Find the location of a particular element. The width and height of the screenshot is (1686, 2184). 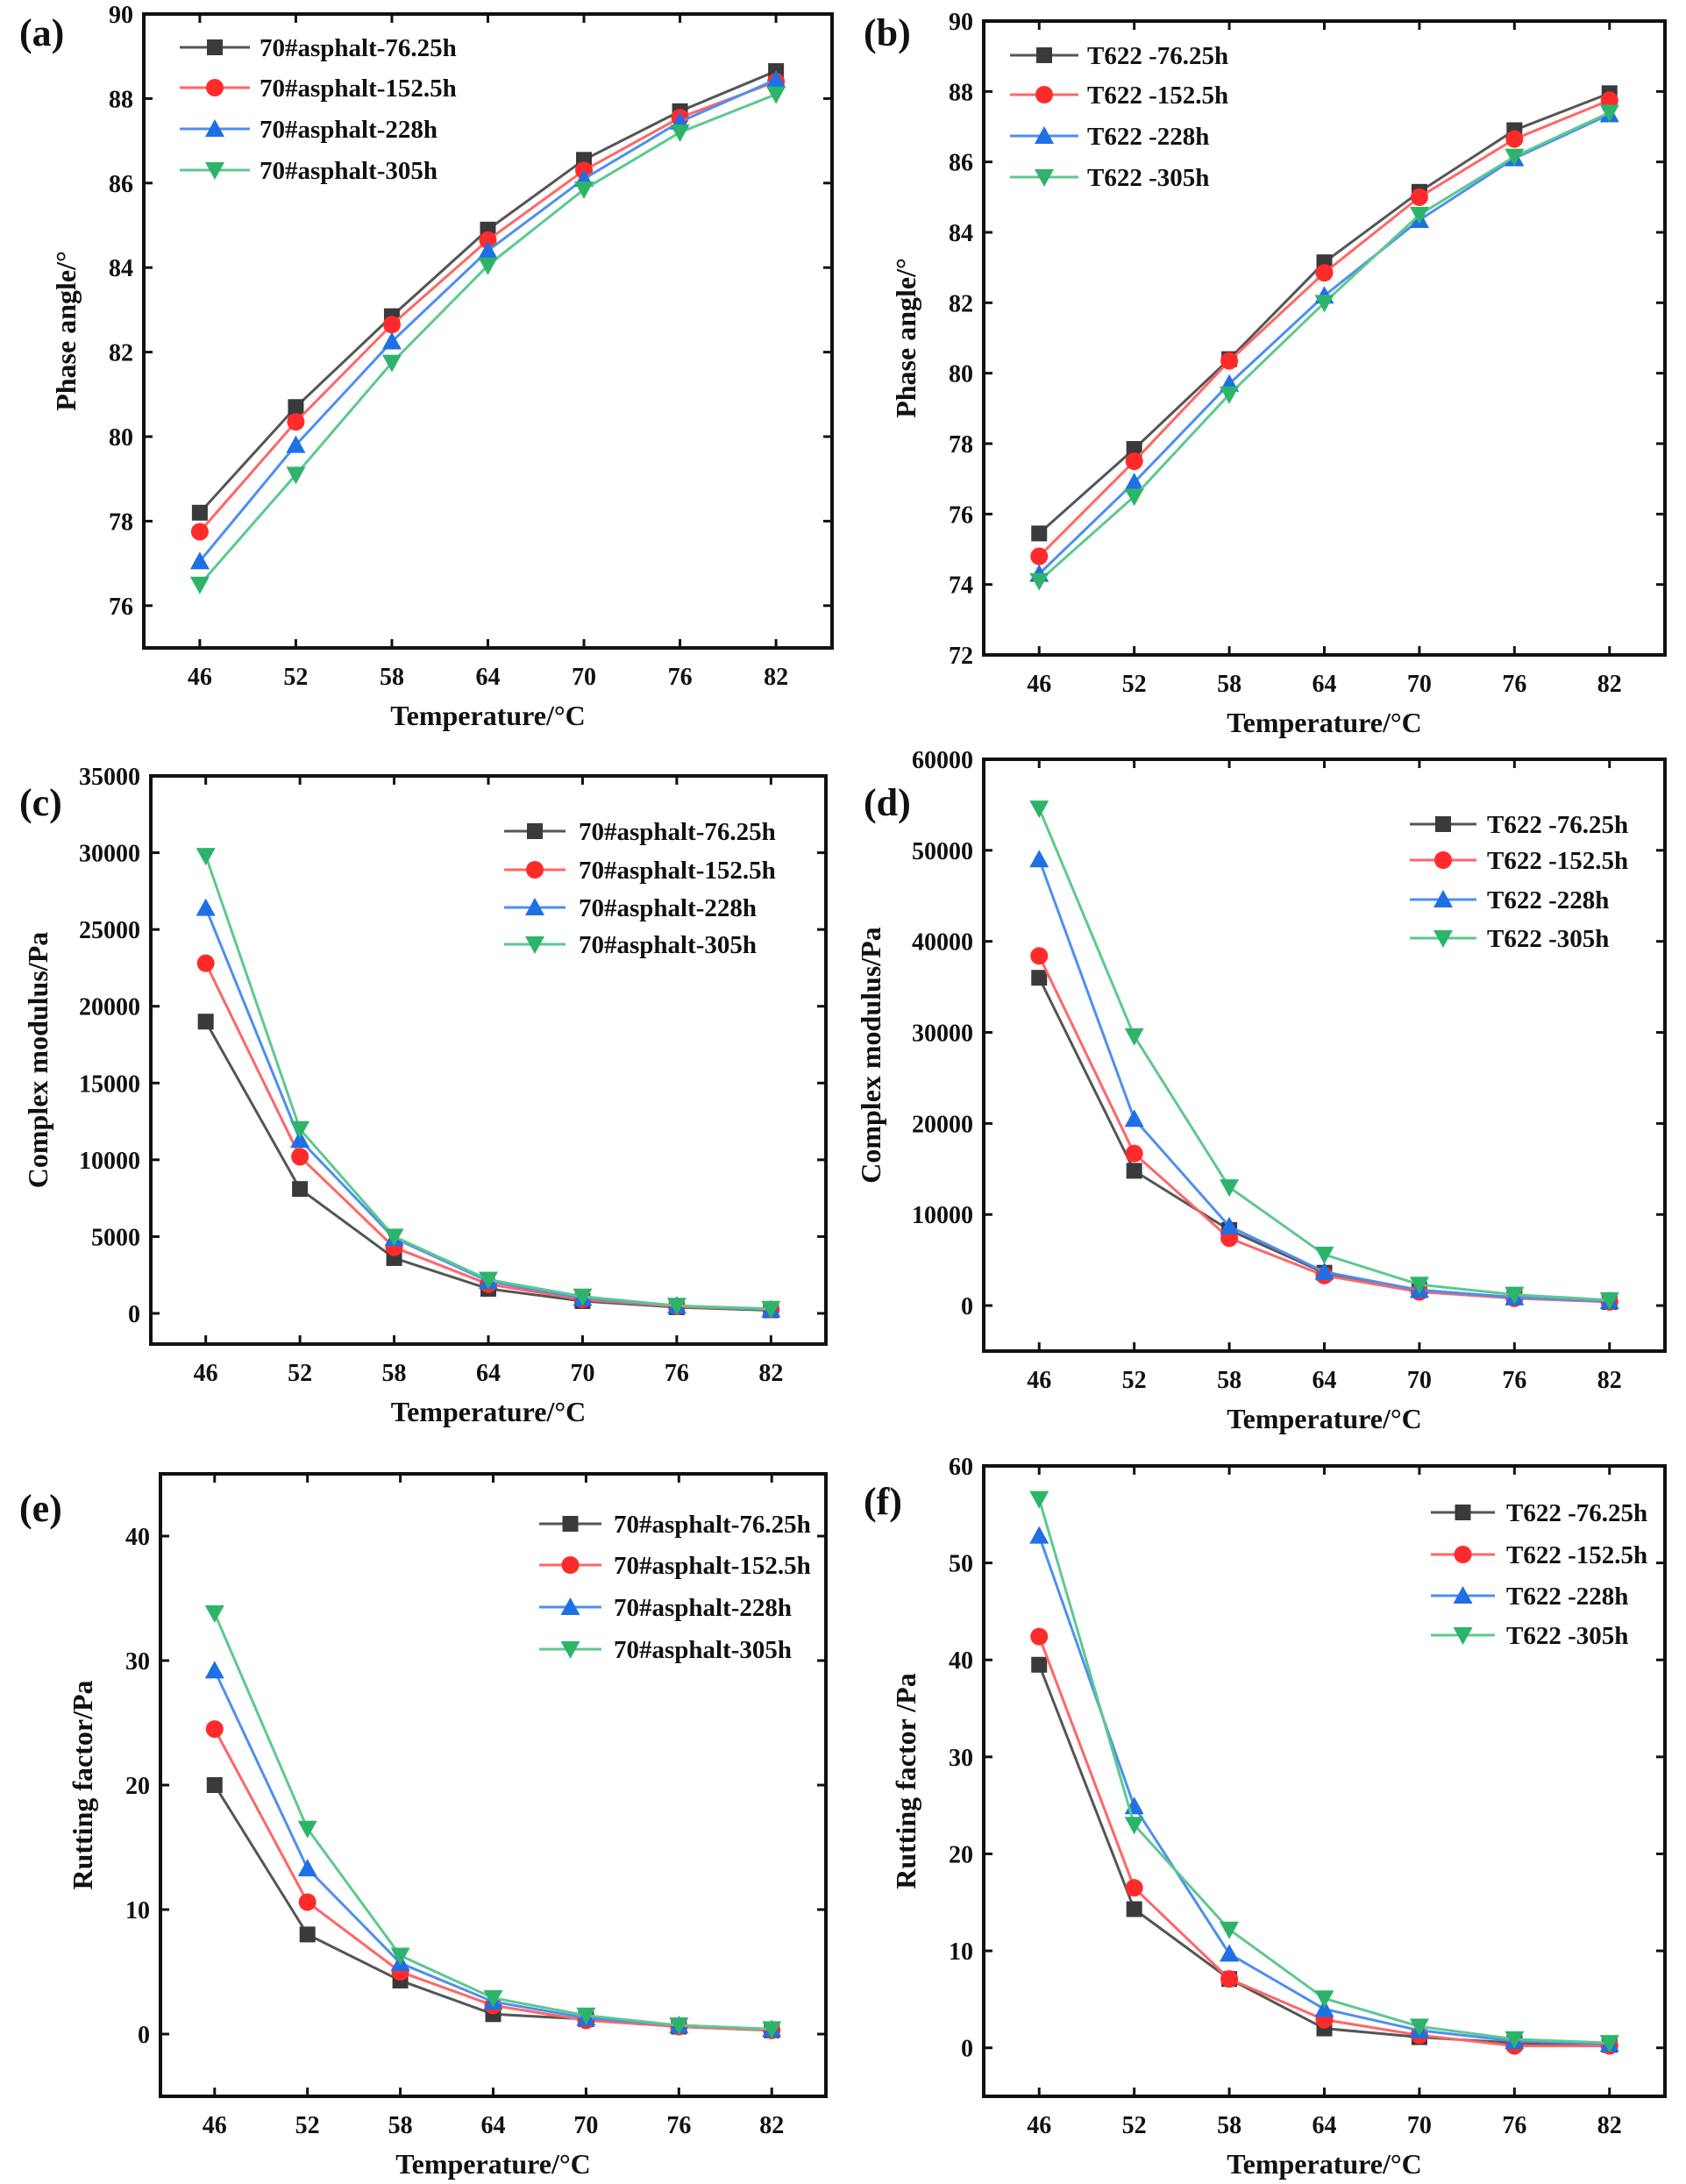

legend-label: T622 -76.25h is located at coordinates (1576, 1513).